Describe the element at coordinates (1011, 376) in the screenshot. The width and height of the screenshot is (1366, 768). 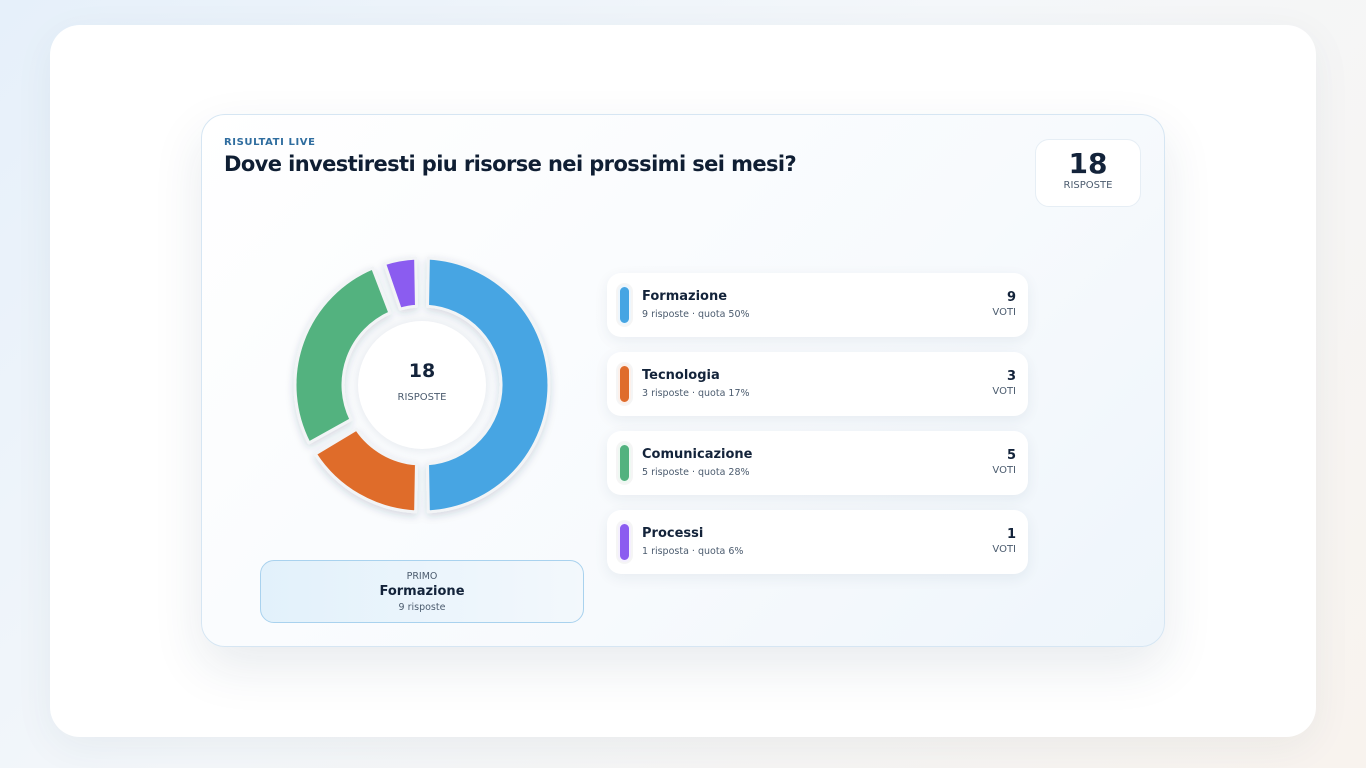
I see `option-votes: 3` at that location.